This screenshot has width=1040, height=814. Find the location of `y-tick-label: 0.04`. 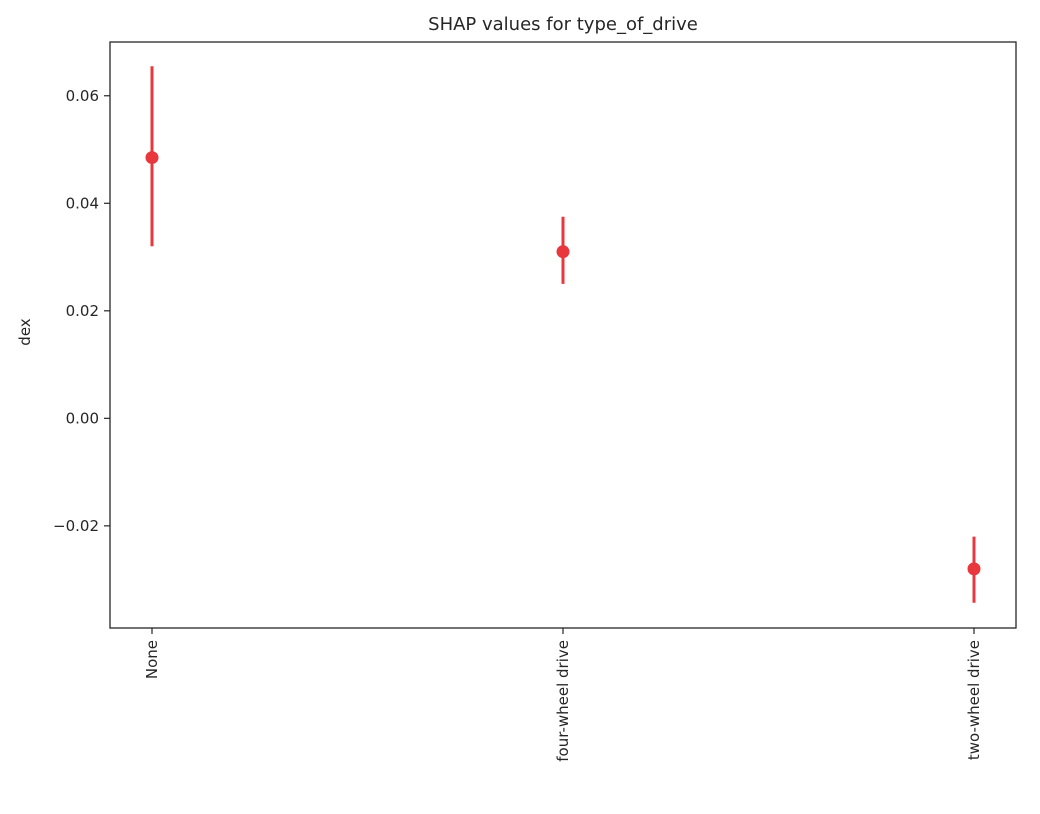

y-tick-label: 0.04 is located at coordinates (82, 203).